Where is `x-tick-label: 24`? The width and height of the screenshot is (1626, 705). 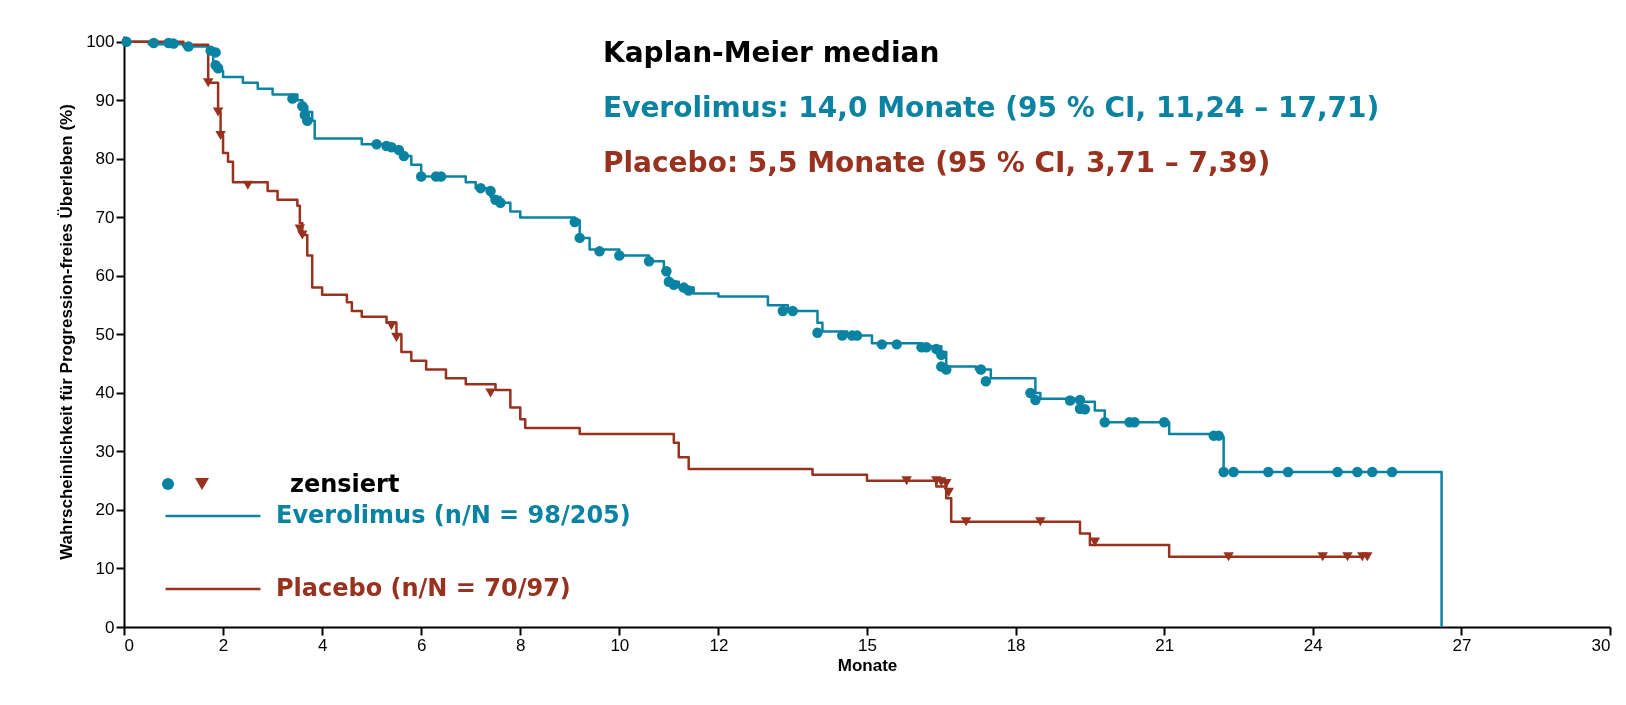 x-tick-label: 24 is located at coordinates (1313, 645).